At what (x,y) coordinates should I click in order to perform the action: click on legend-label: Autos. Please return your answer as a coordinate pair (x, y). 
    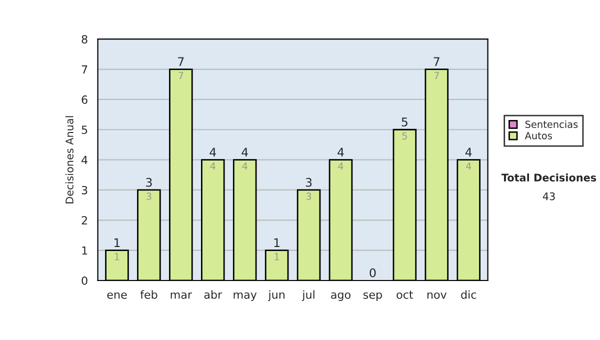
    Looking at the image, I should click on (538, 136).